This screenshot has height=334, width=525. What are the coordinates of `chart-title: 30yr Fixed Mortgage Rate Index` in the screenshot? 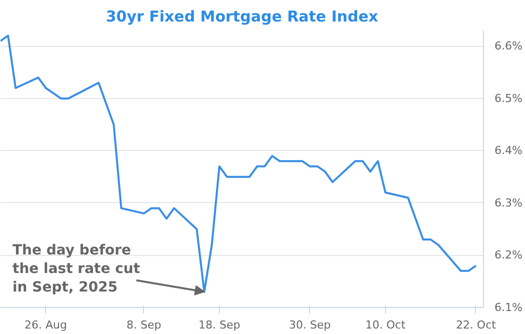 It's located at (242, 17).